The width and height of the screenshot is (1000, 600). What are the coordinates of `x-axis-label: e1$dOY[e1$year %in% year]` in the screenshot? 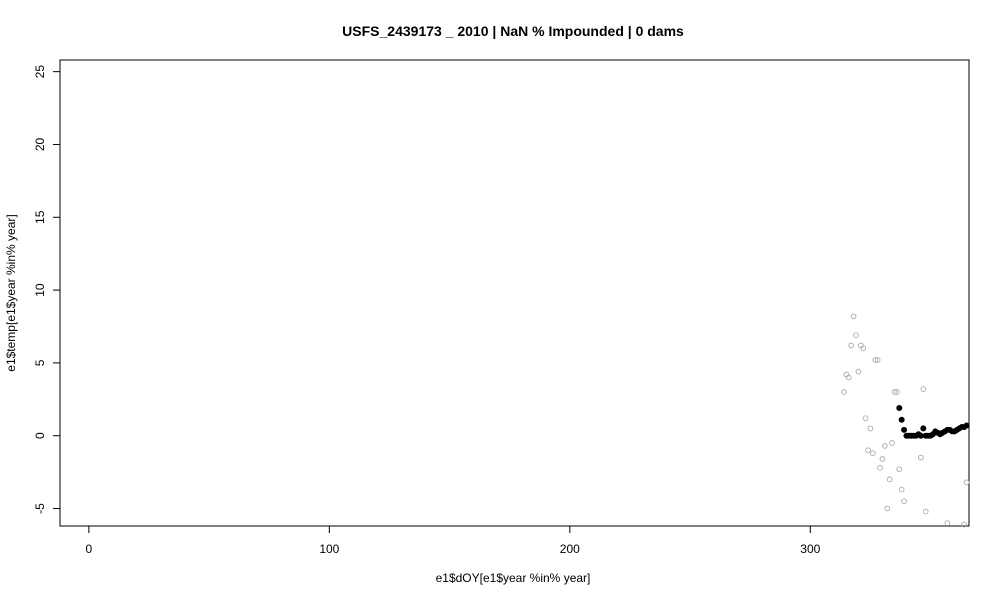 It's located at (513, 578).